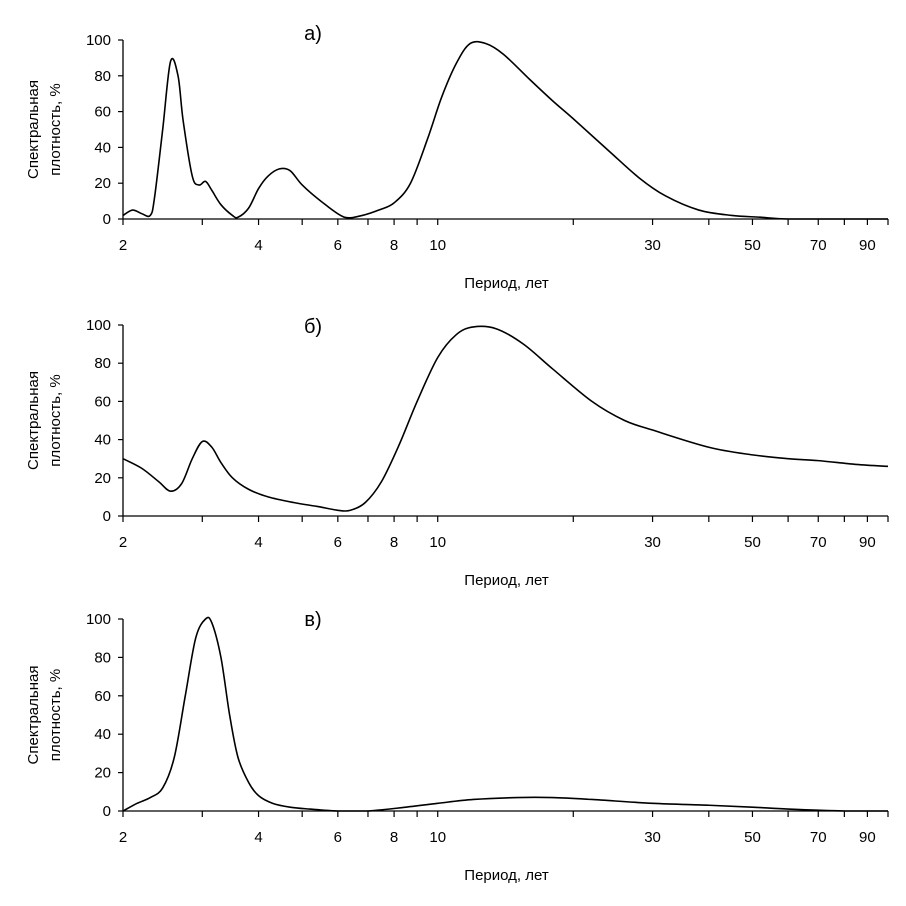  I want to click on panel-label: б), so click(313, 327).